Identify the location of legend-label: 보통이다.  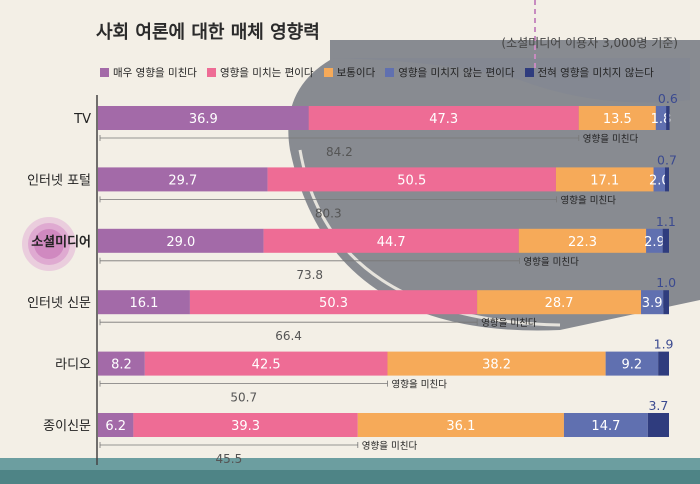
(356, 73).